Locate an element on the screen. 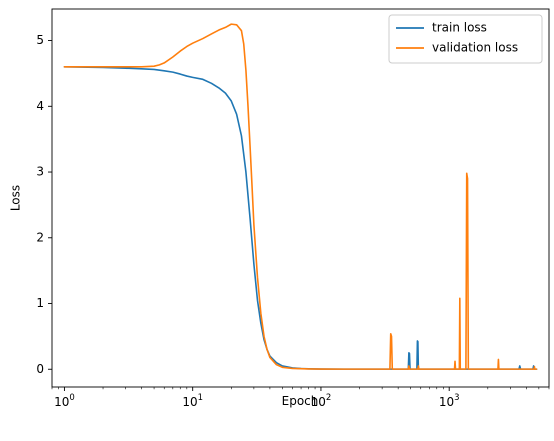 The height and width of the screenshot is (441, 554). x-tick-label-3: 10³ is located at coordinates (449, 401).